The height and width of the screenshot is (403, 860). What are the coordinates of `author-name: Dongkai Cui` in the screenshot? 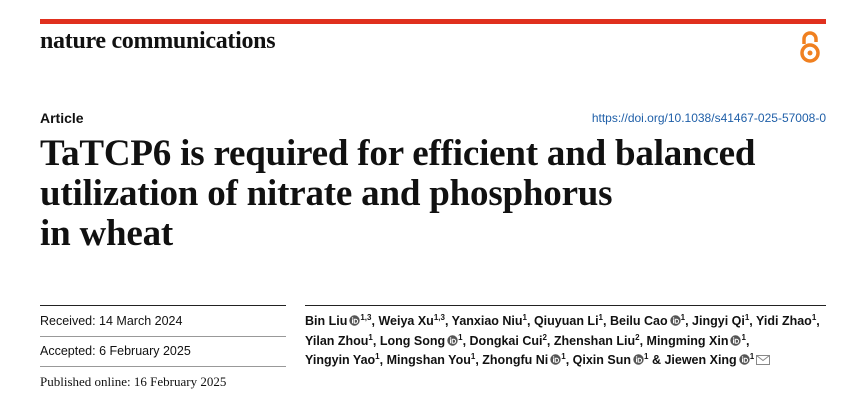 It's located at (506, 340).